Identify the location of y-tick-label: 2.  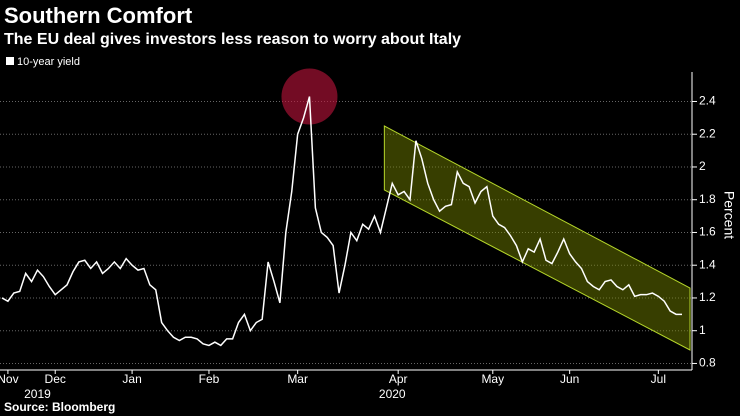
(702, 166).